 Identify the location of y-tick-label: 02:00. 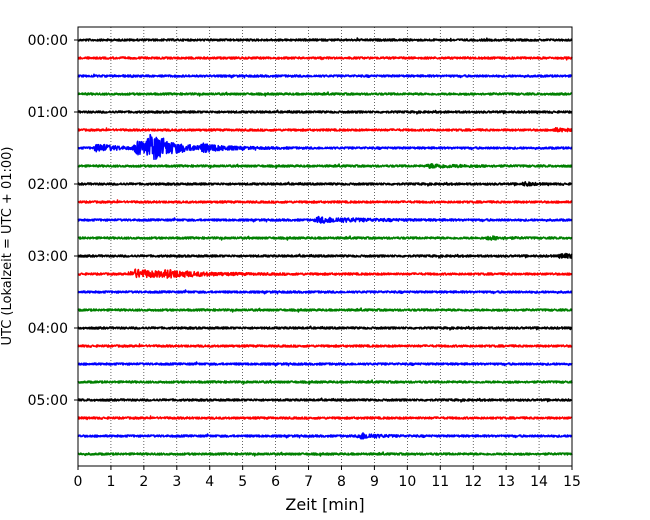
(48, 185).